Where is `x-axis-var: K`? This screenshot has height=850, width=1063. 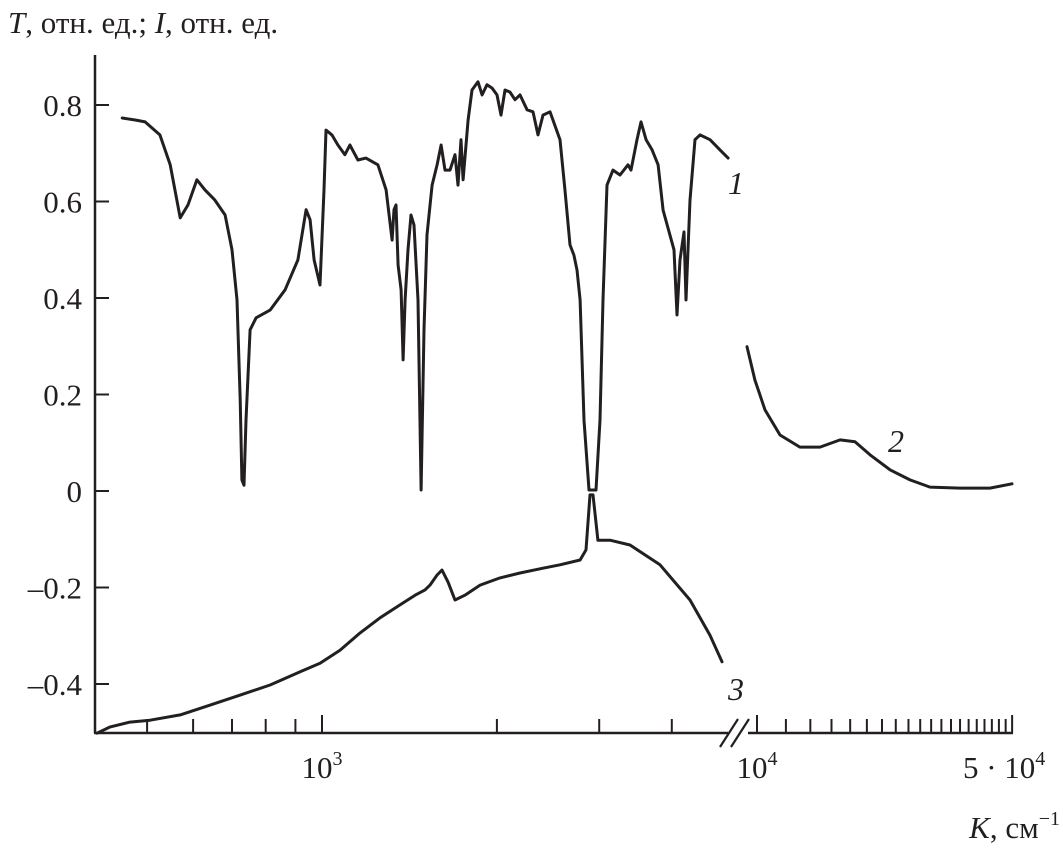 x-axis-var: K is located at coordinates (980, 827).